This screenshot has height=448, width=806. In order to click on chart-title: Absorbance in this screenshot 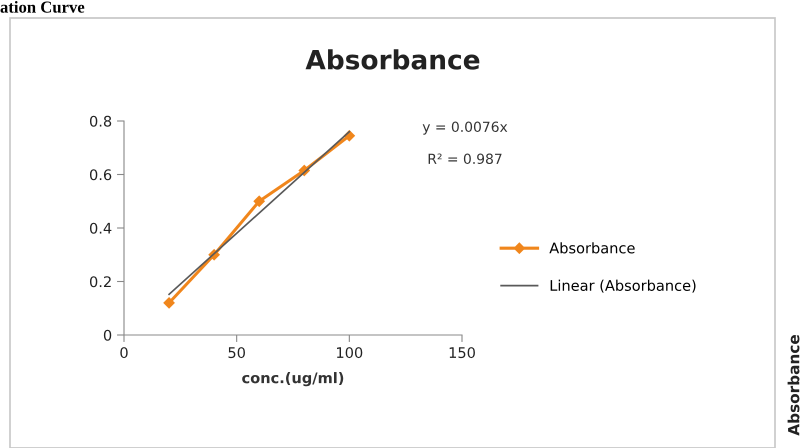, I will do `click(393, 59)`.